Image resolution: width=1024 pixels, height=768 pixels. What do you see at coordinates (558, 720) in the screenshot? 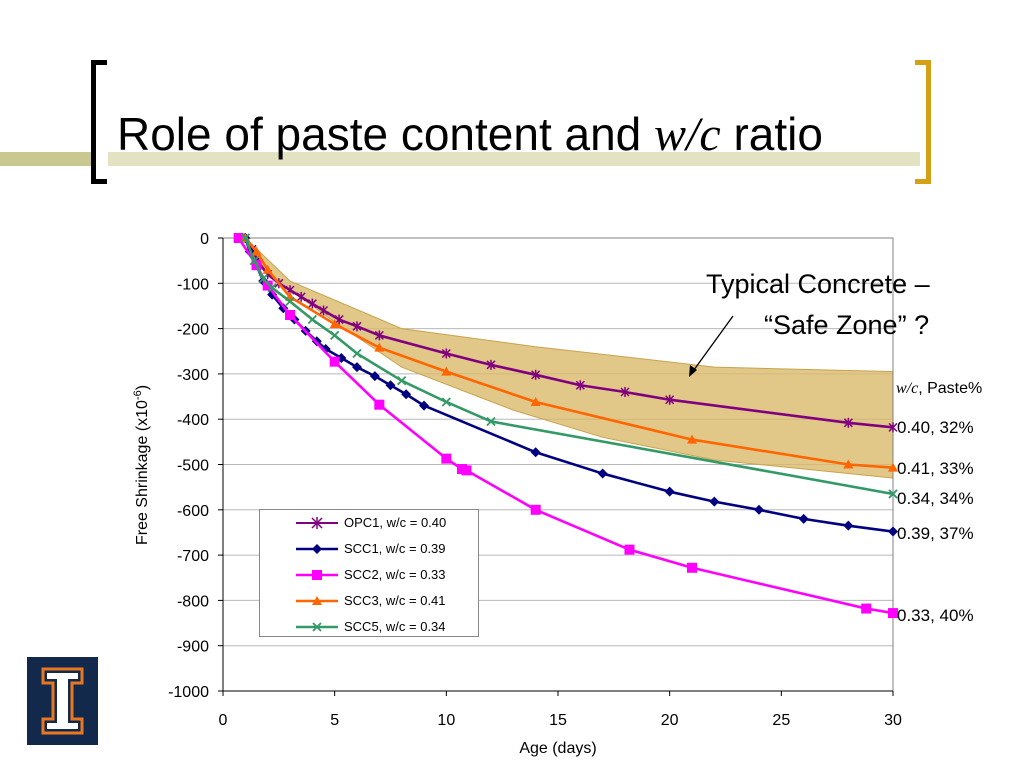
I see `x-tick-label: 15` at bounding box center [558, 720].